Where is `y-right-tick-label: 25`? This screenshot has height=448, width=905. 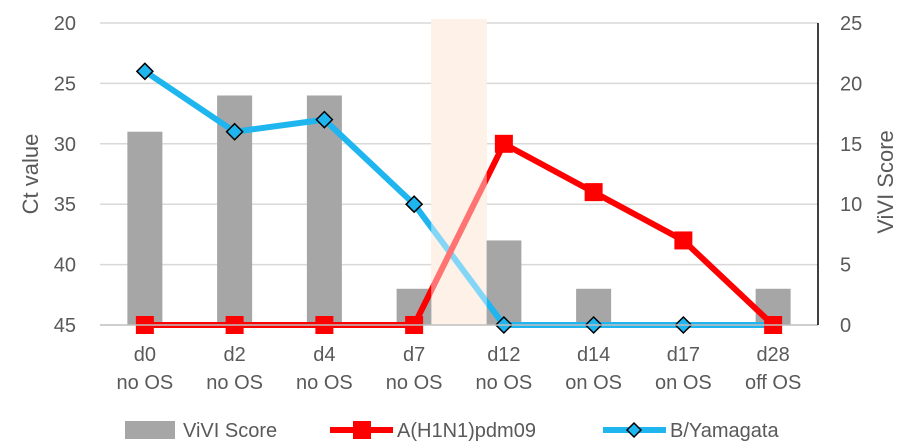
y-right-tick-label: 25 is located at coordinates (851, 24).